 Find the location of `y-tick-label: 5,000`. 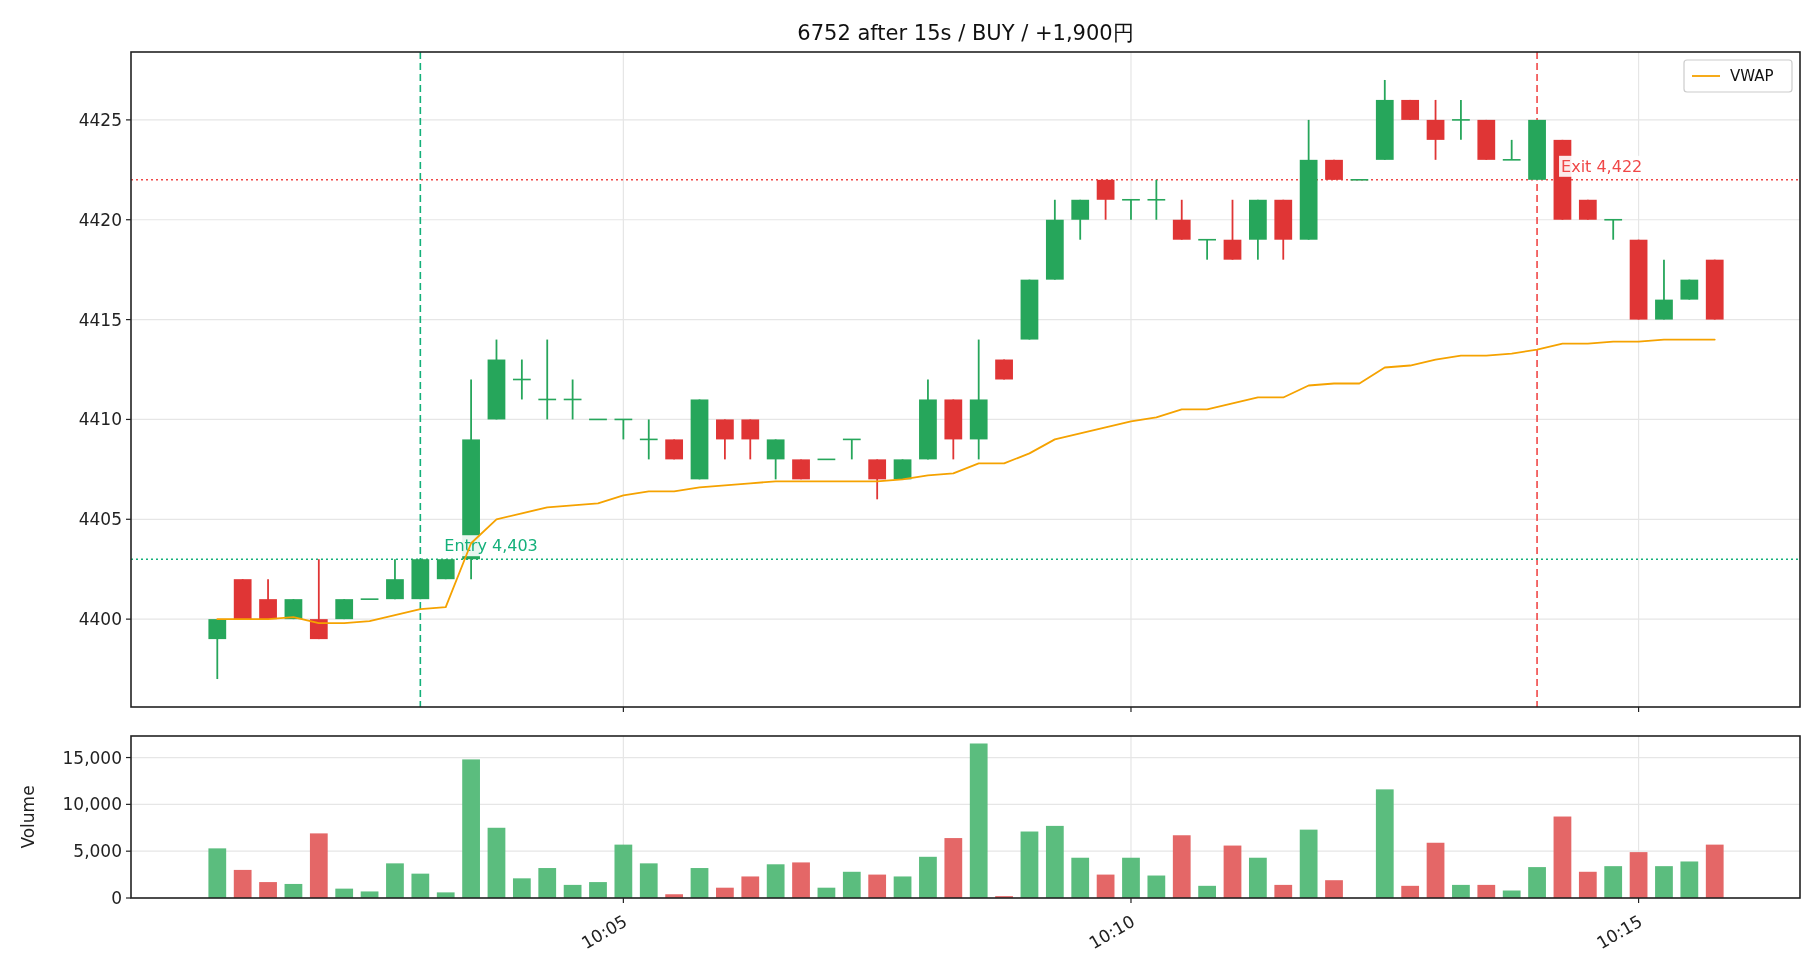

y-tick-label: 5,000 is located at coordinates (97, 851).